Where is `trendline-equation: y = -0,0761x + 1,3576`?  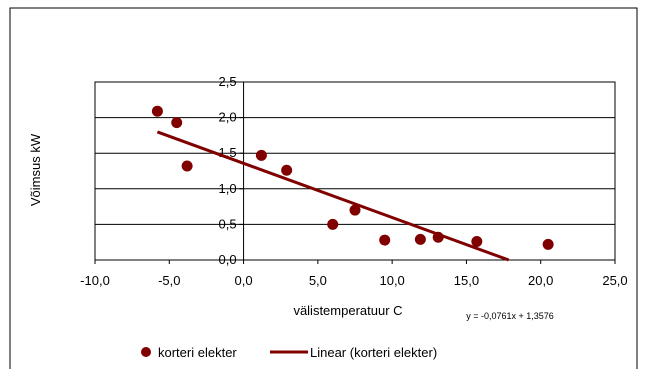
trendline-equation: y = -0,0761x + 1,3576 is located at coordinates (510, 316).